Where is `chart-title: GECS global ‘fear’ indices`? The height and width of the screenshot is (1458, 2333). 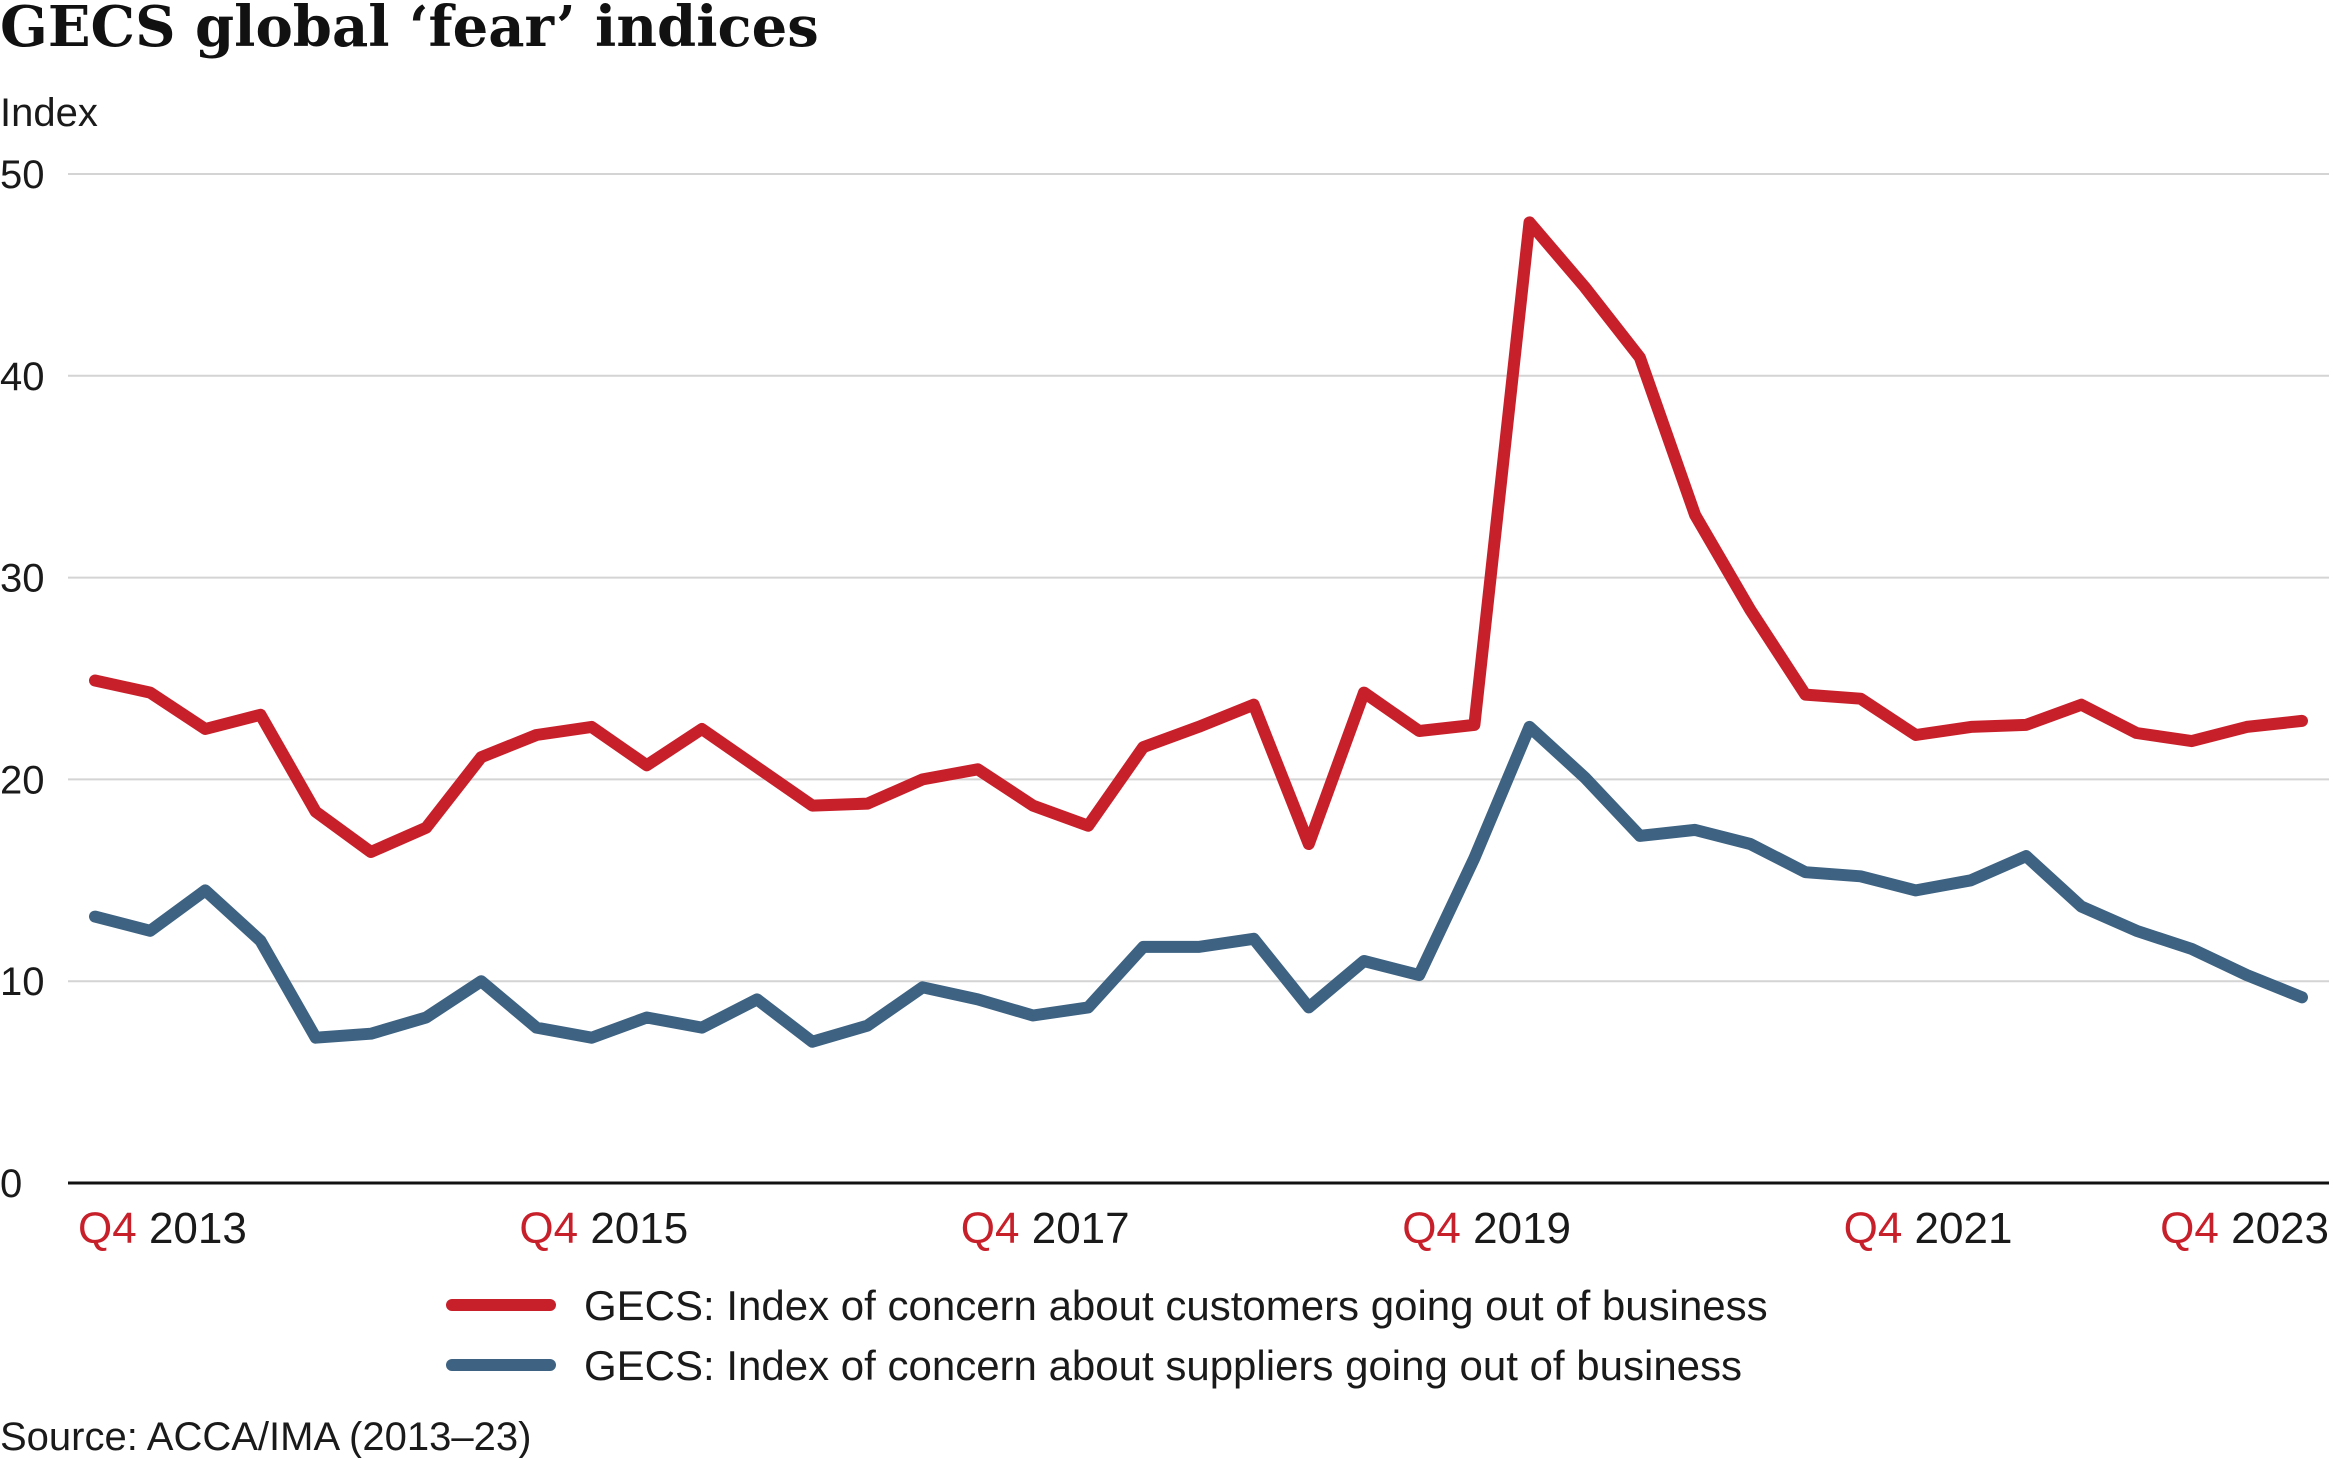 chart-title: GECS global ‘fear’ indices is located at coordinates (409, 30).